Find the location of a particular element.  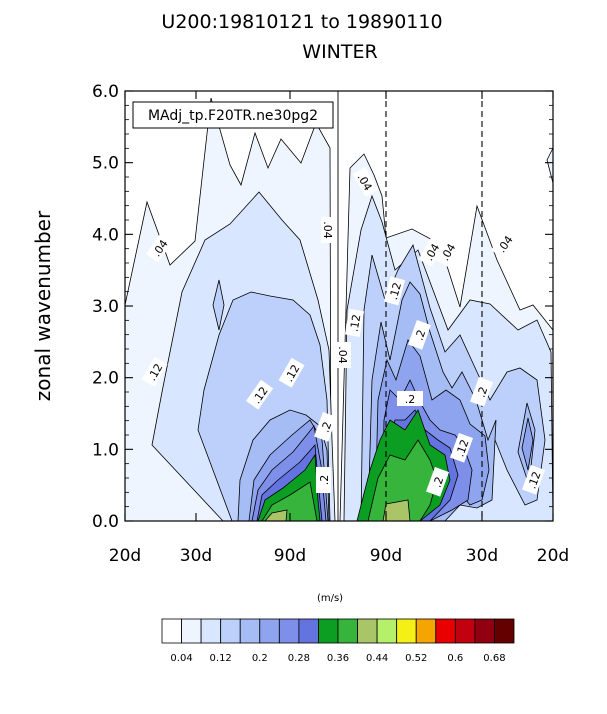

contour-lines is located at coordinates (410, 306).